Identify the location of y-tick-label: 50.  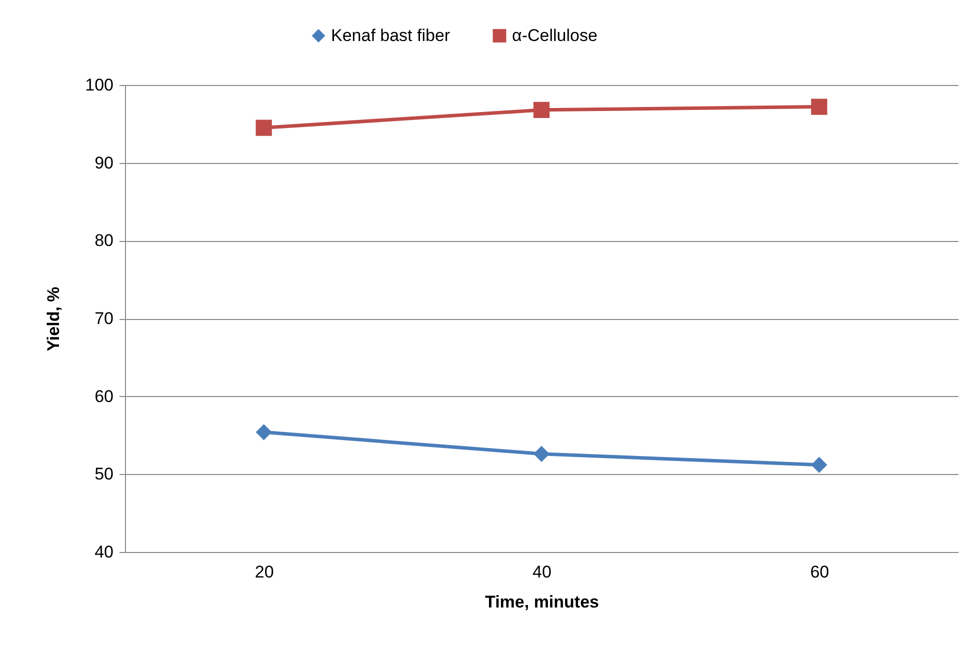
(104, 474).